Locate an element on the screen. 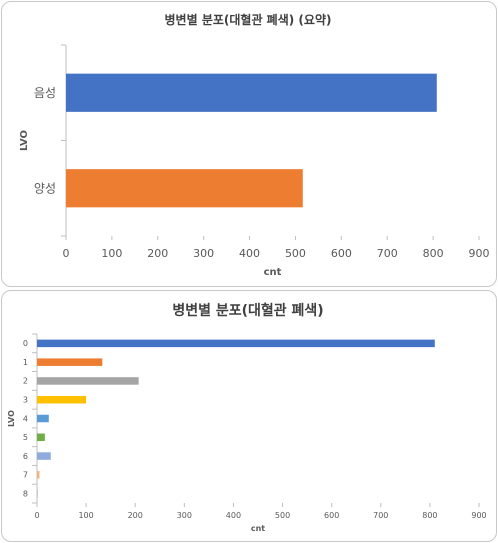 The width and height of the screenshot is (498, 543). bar-음성 is located at coordinates (251, 92).